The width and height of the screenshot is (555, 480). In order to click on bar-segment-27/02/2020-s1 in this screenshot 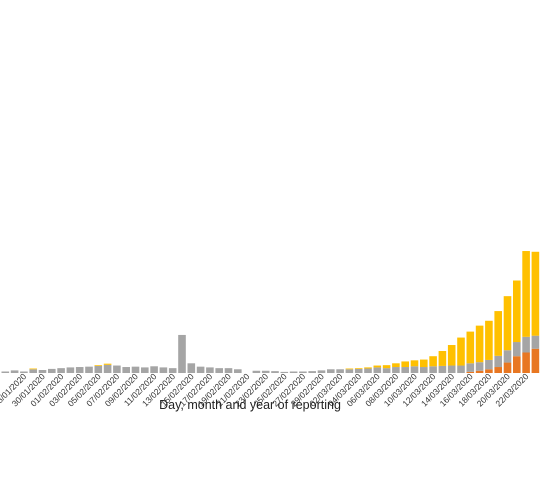, I will do `click(303, 372)`.